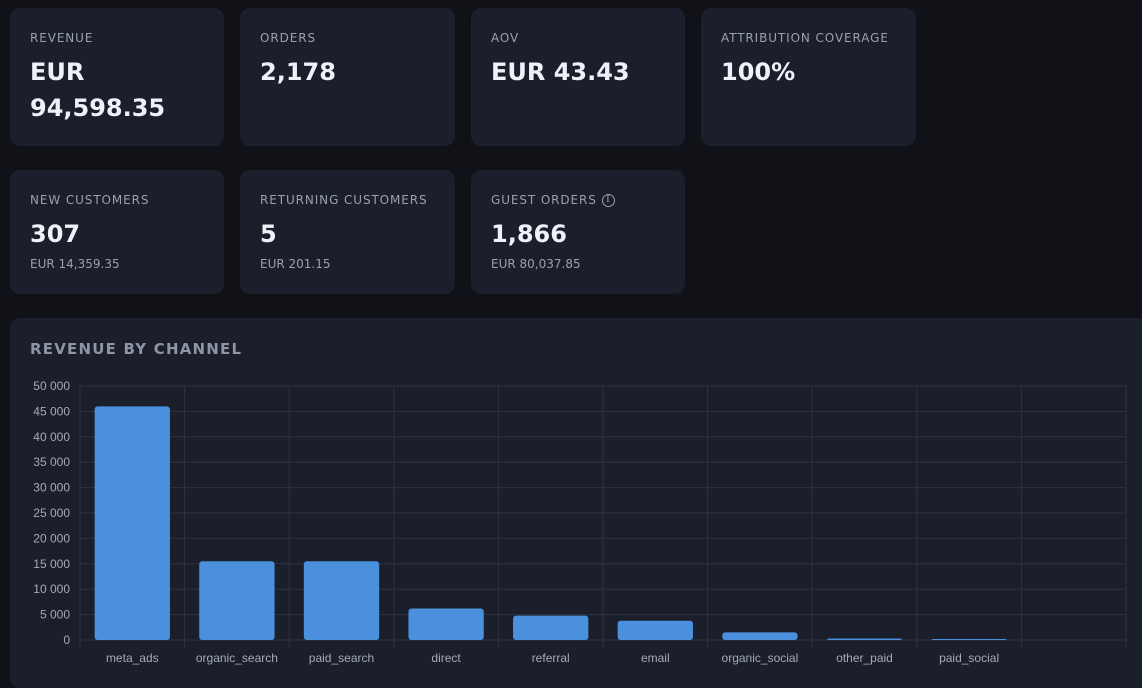  I want to click on y-tick-label: 15 000, so click(51, 564).